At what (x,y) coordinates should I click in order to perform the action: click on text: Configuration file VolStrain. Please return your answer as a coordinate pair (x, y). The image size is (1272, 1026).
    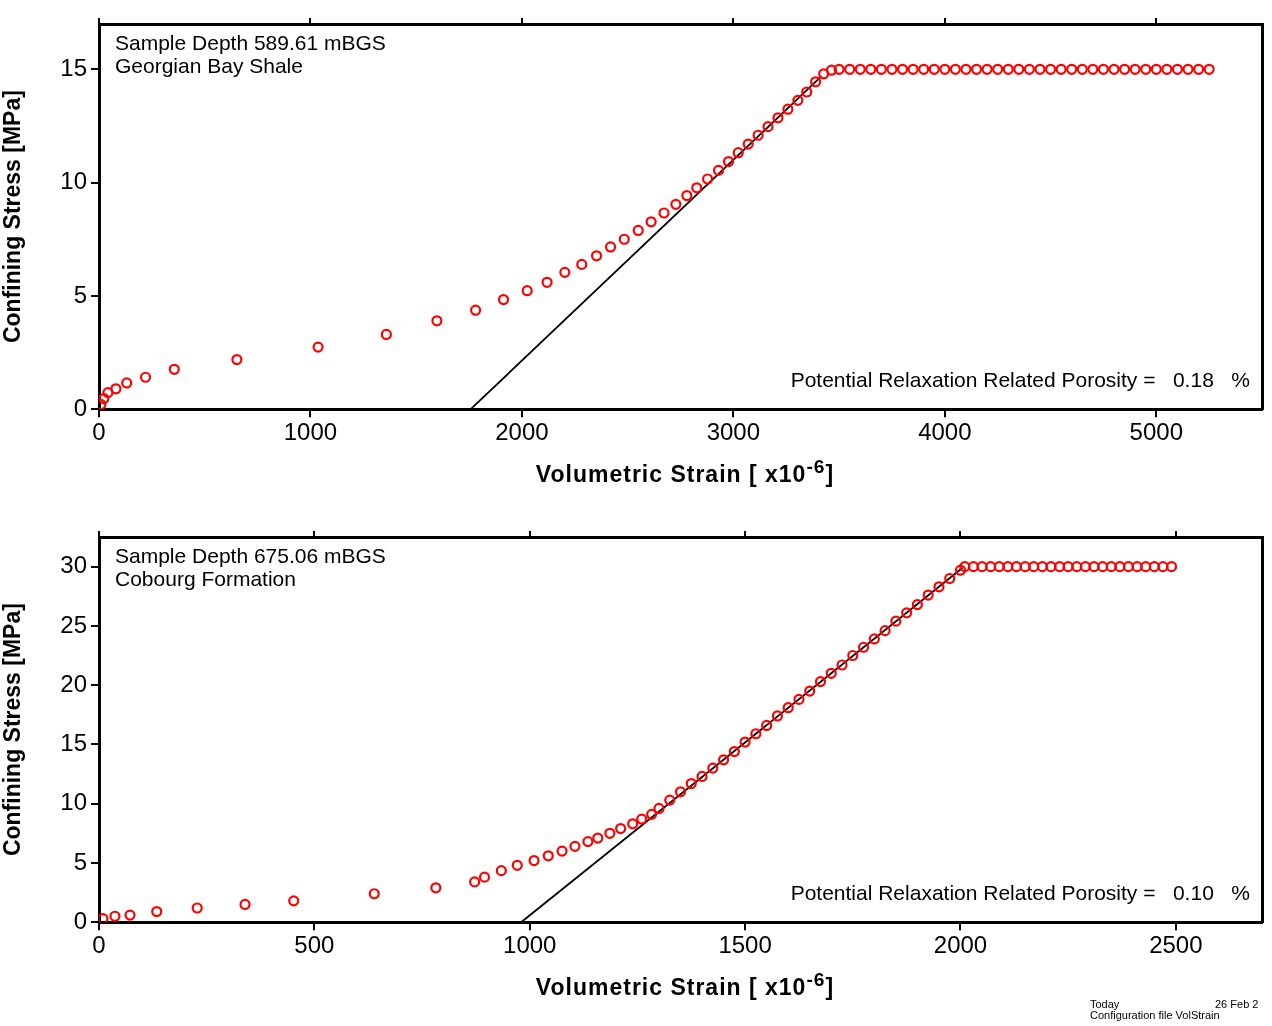
    Looking at the image, I should click on (1155, 1015).